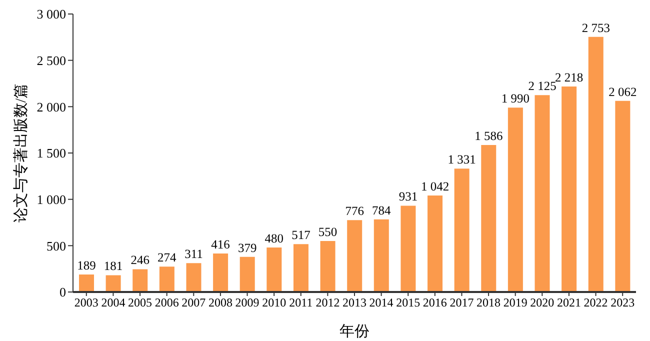 The image size is (650, 341). I want to click on y-axis-title: 论文与专著出版数/篇, so click(21, 153).